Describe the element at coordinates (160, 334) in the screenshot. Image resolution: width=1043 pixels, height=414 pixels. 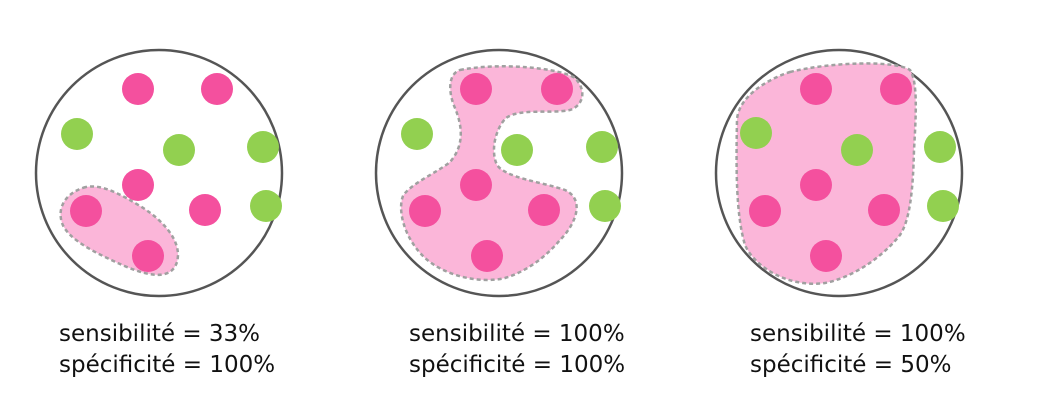
I see `sensitivity-label: sensibilité = 33%` at that location.